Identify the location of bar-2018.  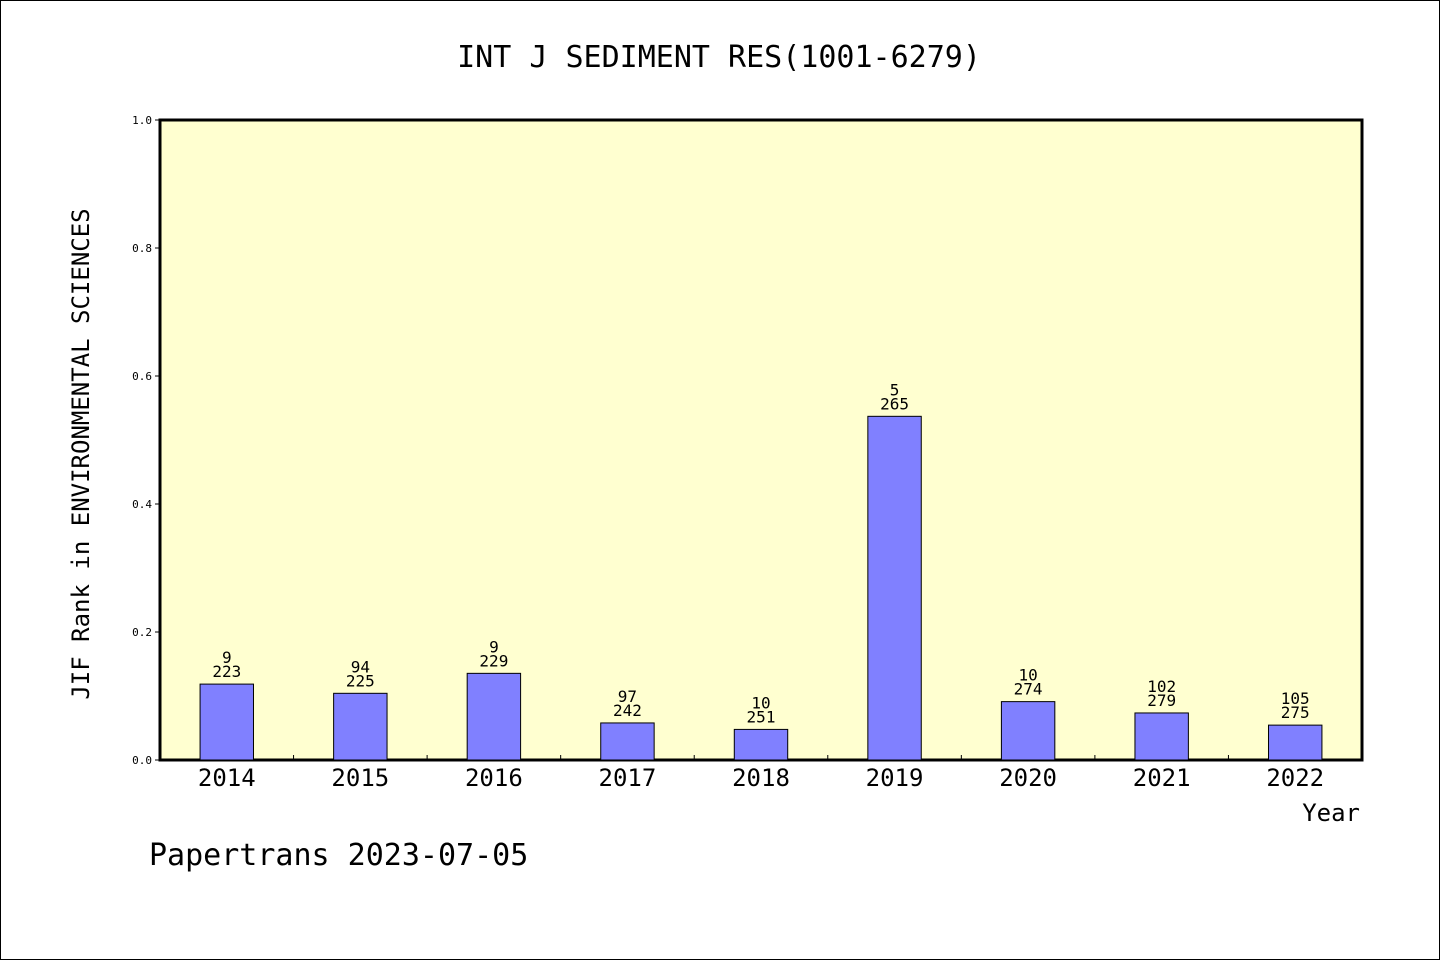
(761, 744).